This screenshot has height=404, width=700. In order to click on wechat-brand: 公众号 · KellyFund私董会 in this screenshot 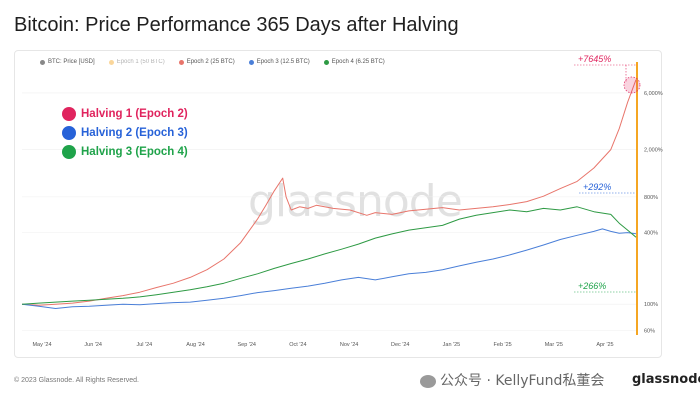, I will do `click(512, 380)`.